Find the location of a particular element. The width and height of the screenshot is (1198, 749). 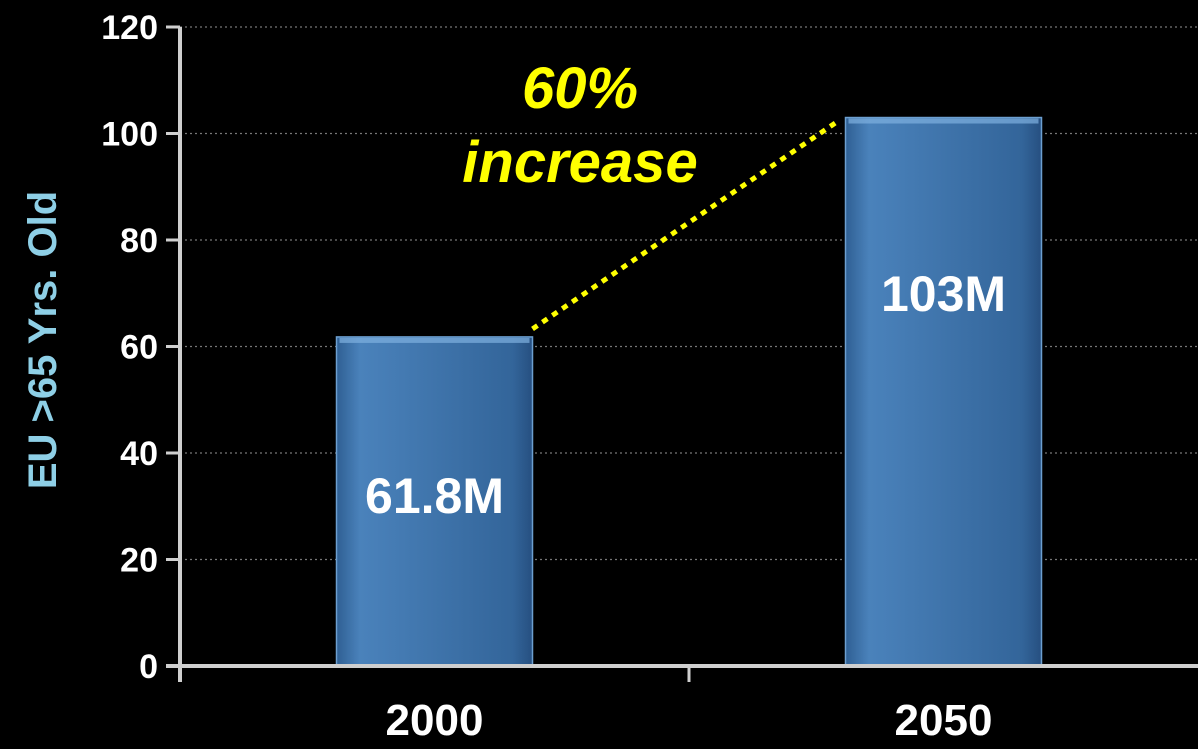

x-tick-label: 2000 is located at coordinates (435, 720).